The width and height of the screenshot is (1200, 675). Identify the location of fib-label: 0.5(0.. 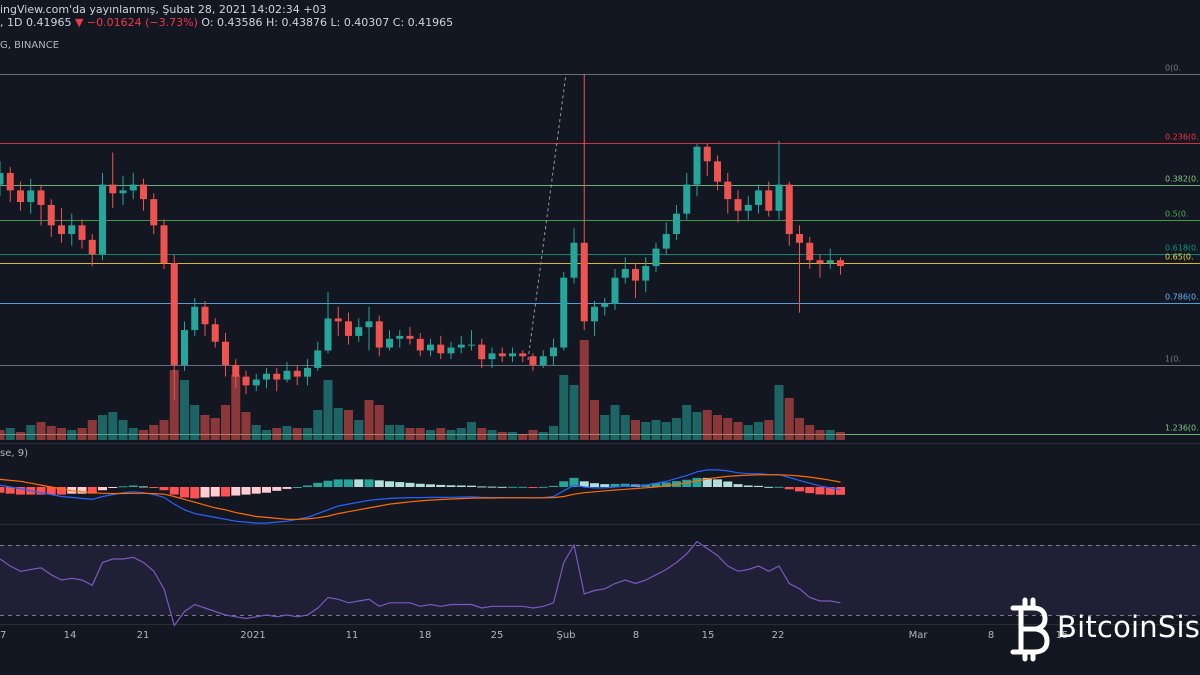
(1176, 214).